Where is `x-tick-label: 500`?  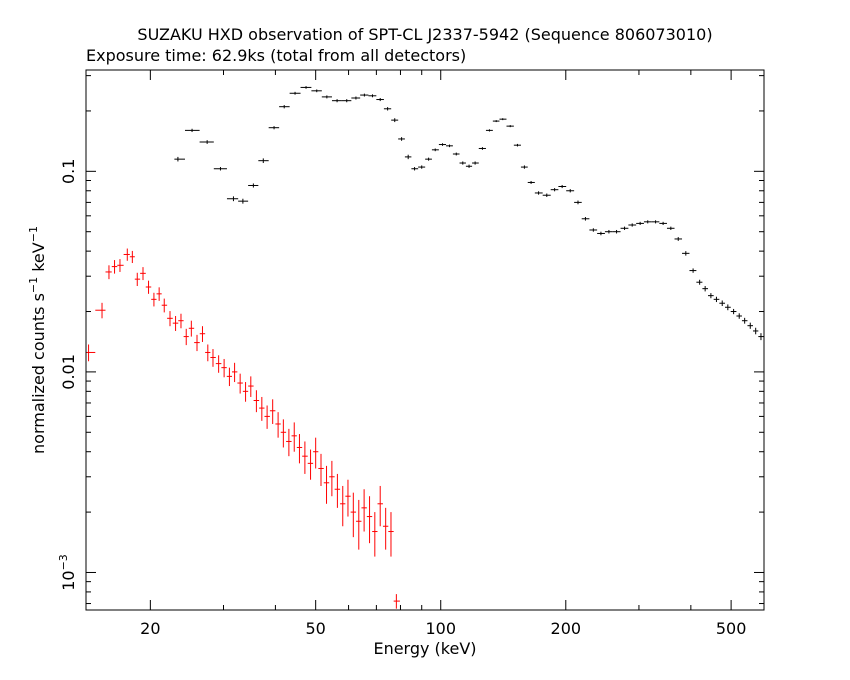 x-tick-label: 500 is located at coordinates (731, 628).